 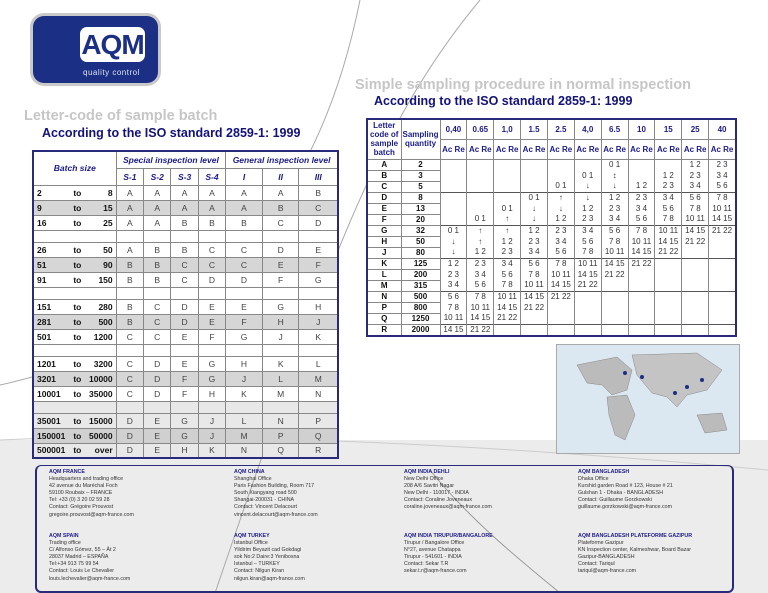 What do you see at coordinates (722, 175) in the screenshot?
I see `ac-re-cell: 3 4` at bounding box center [722, 175].